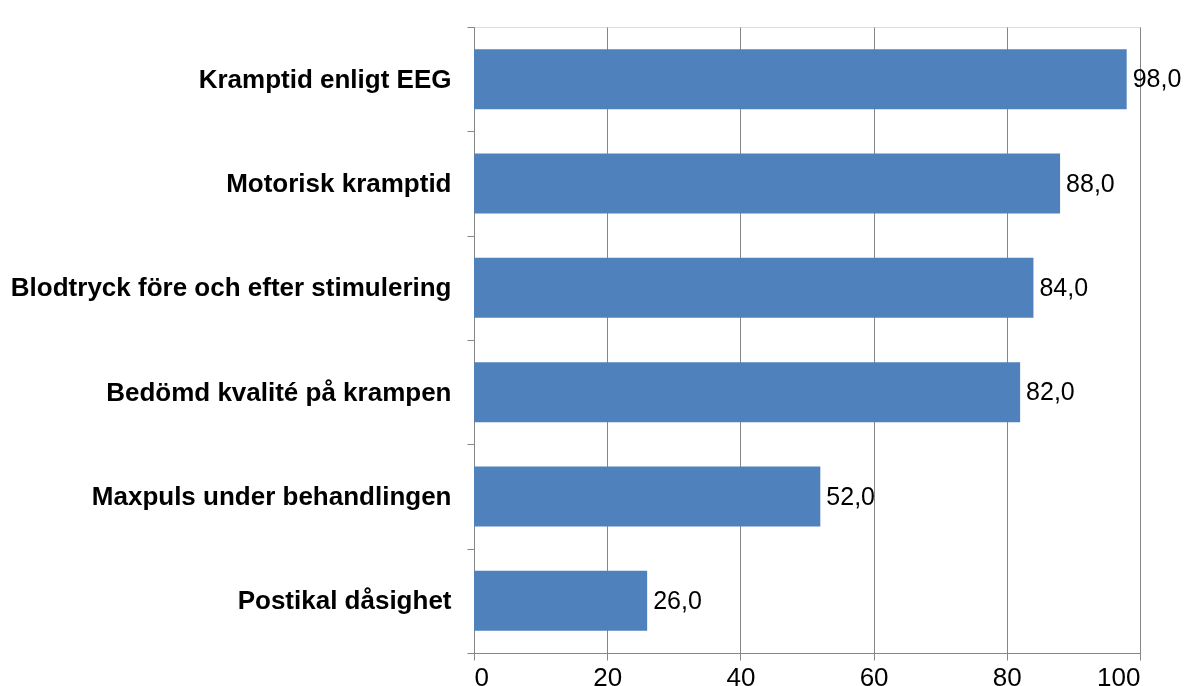 The image size is (1196, 686). What do you see at coordinates (231, 287) in the screenshot?
I see `y-tick-label: Blodtryck före och efter stimulering` at bounding box center [231, 287].